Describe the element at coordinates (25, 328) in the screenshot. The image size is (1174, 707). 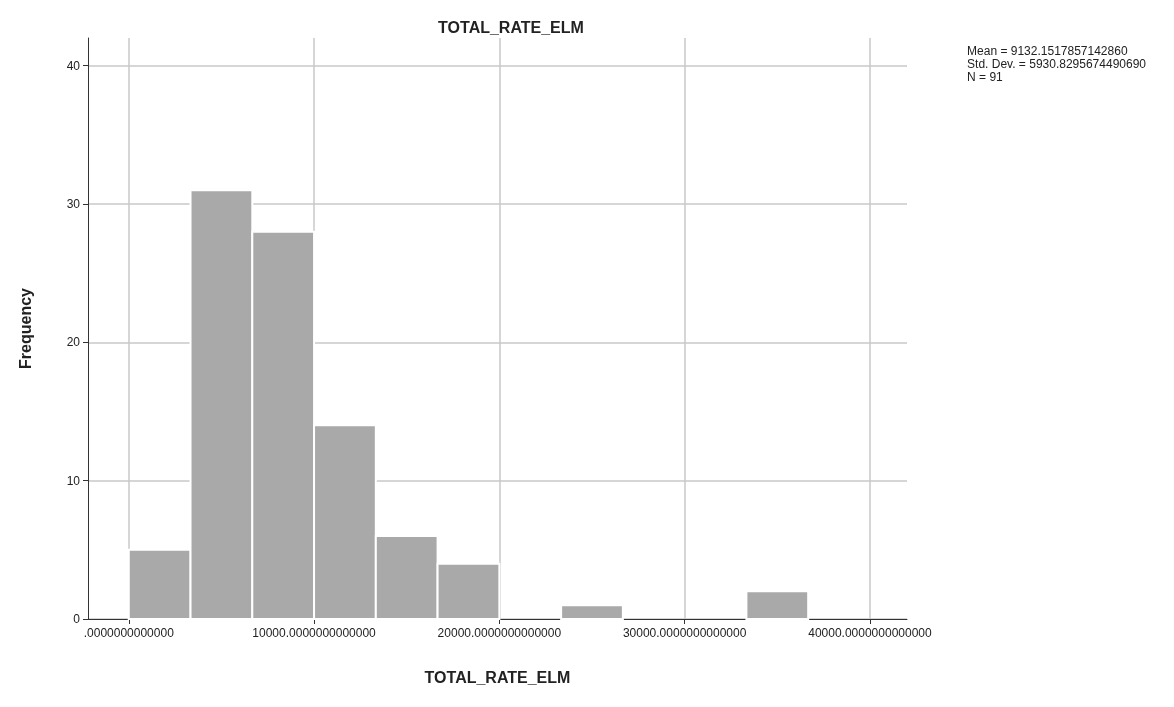
I see `y-axis-title: Frequency` at that location.